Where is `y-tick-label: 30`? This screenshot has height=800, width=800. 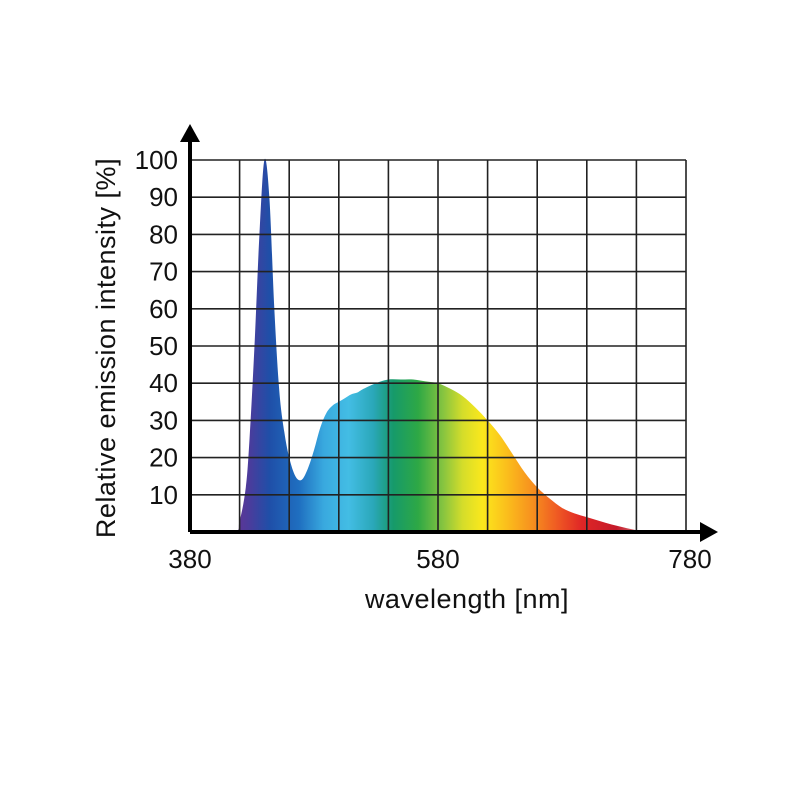
y-tick-label: 30 is located at coordinates (163, 420).